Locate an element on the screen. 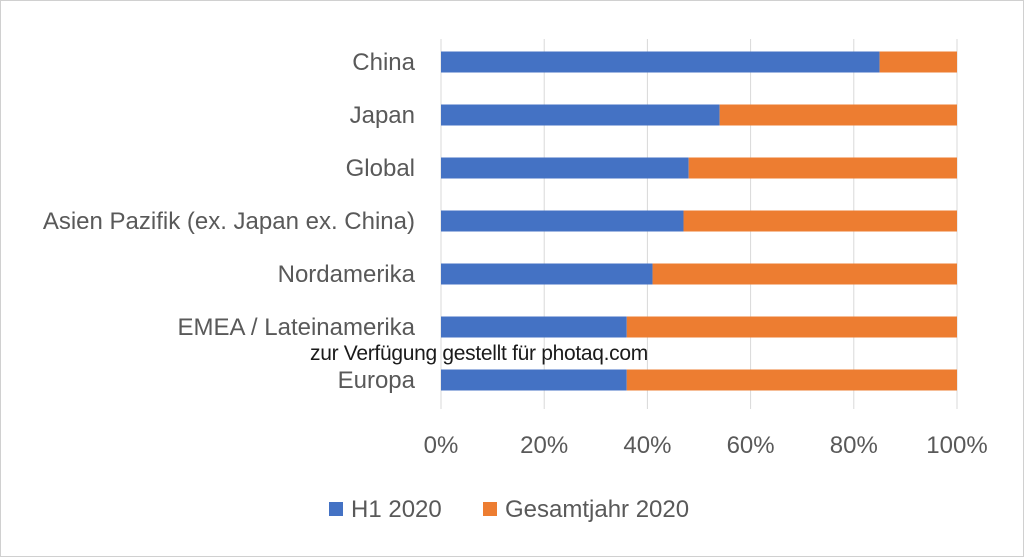  legend-label: Gesamtjahr 2020 is located at coordinates (597, 509).